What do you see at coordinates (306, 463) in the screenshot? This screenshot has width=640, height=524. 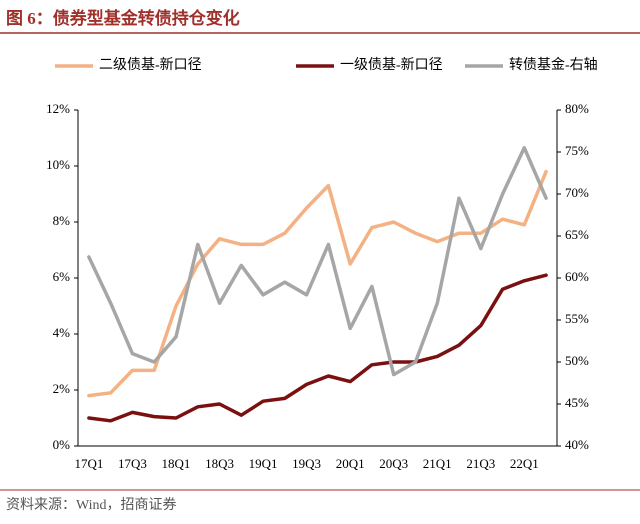 I see `x-tick-label: 19Q3` at bounding box center [306, 463].